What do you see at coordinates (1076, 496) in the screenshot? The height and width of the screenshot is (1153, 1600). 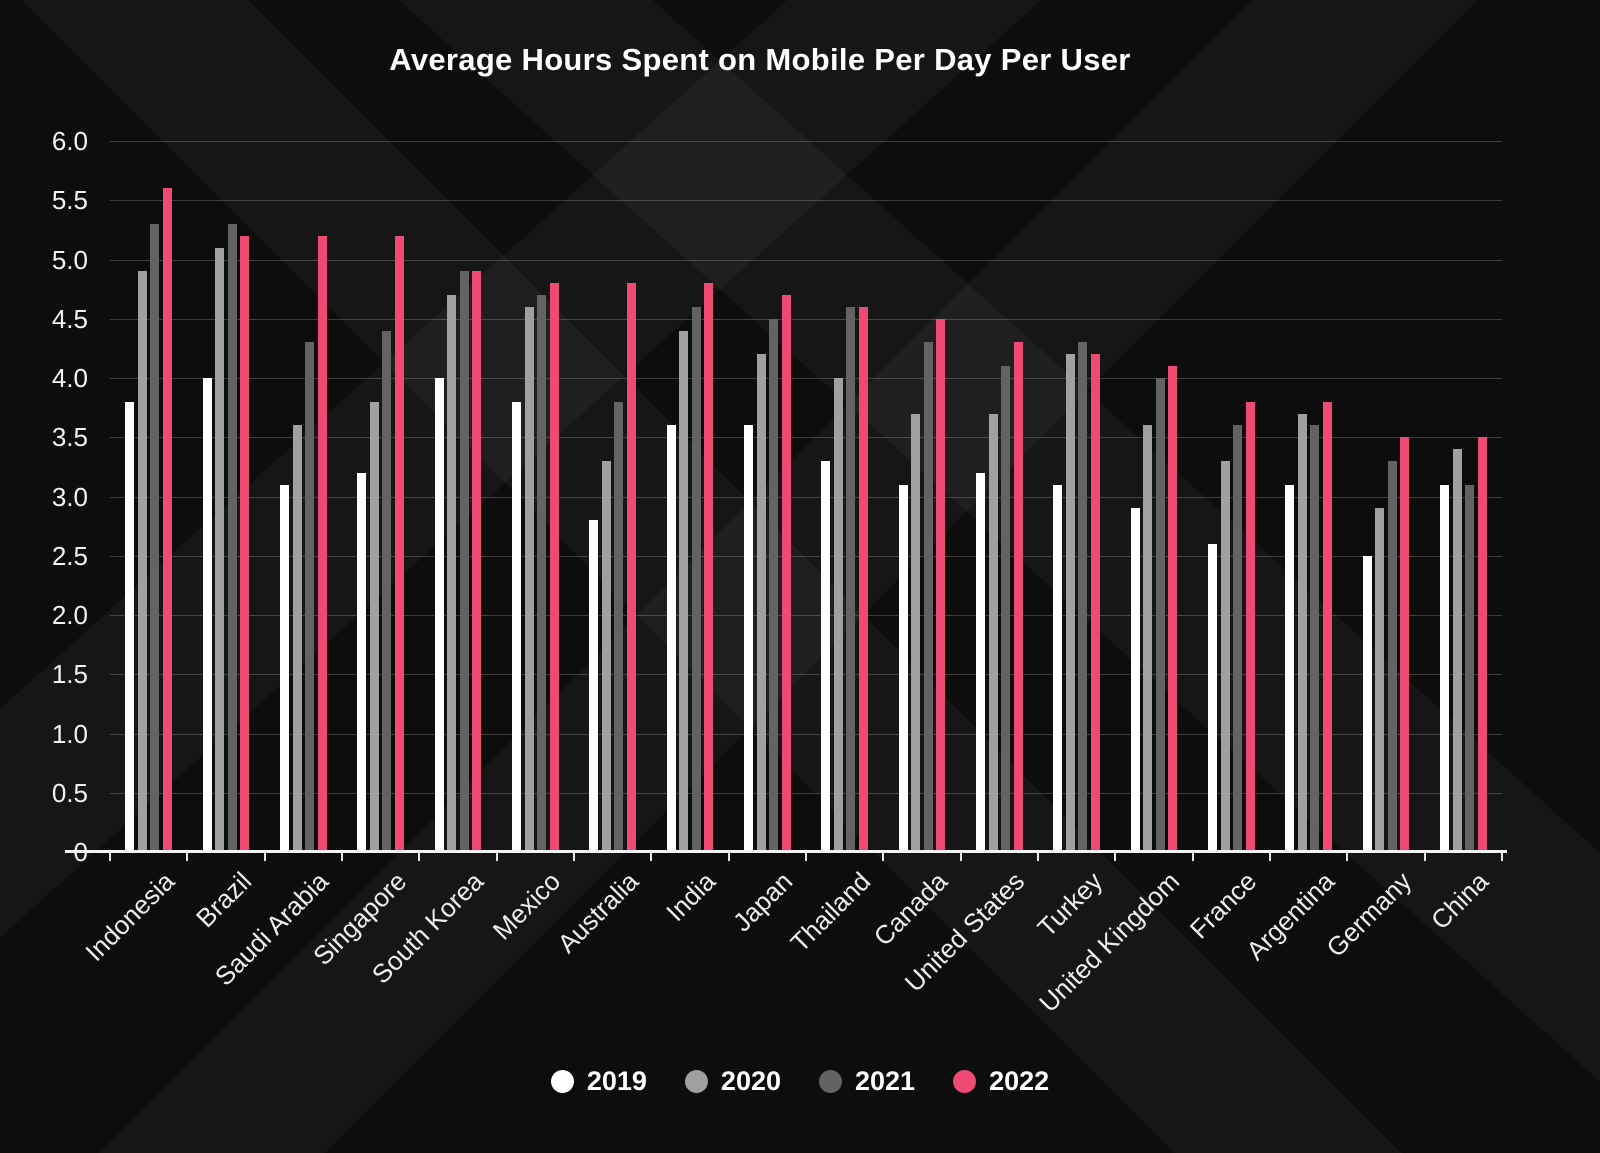 I see `bar-group-turkey` at bounding box center [1076, 496].